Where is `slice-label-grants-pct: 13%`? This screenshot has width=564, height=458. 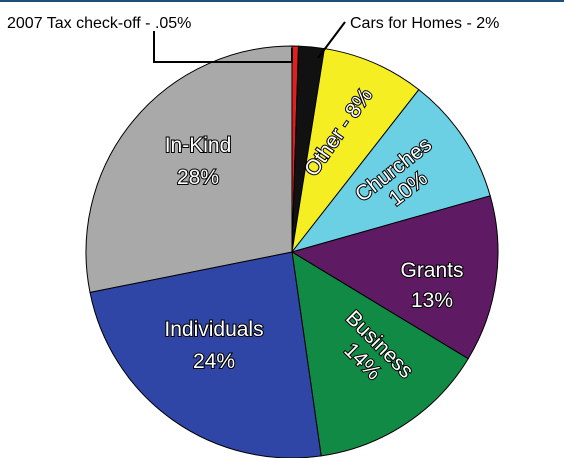
slice-label-grants-pct: 13% is located at coordinates (432, 300).